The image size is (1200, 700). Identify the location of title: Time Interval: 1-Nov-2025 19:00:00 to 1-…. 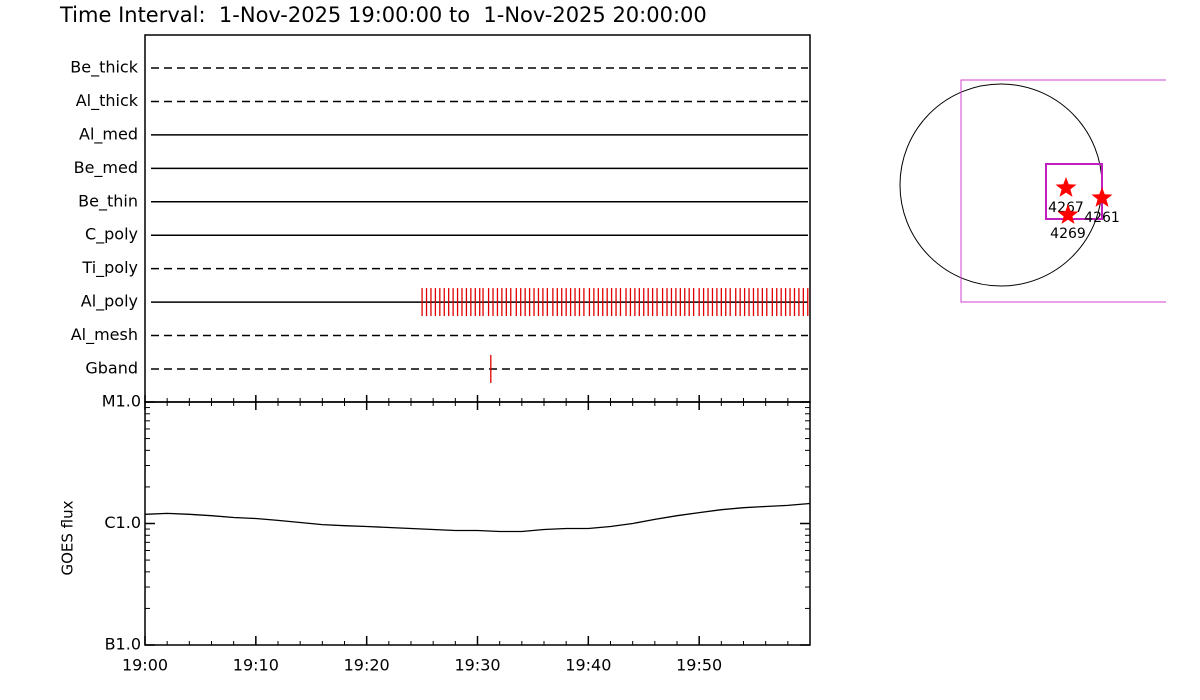
(383, 15).